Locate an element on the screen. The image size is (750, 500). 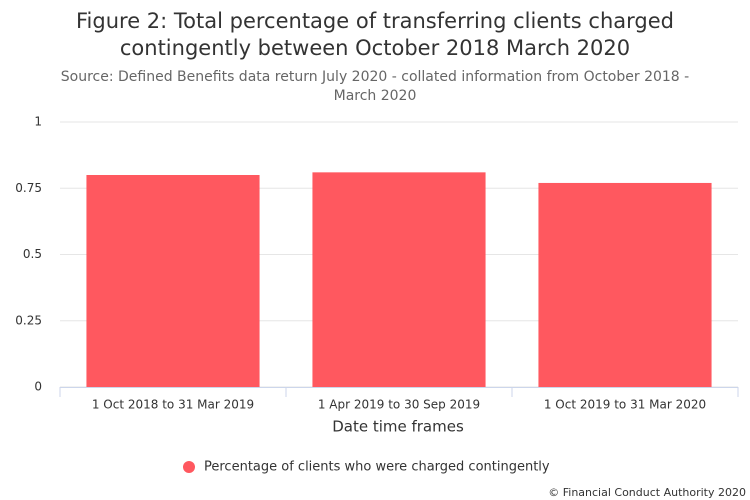
legend-symbol is located at coordinates (189, 467).